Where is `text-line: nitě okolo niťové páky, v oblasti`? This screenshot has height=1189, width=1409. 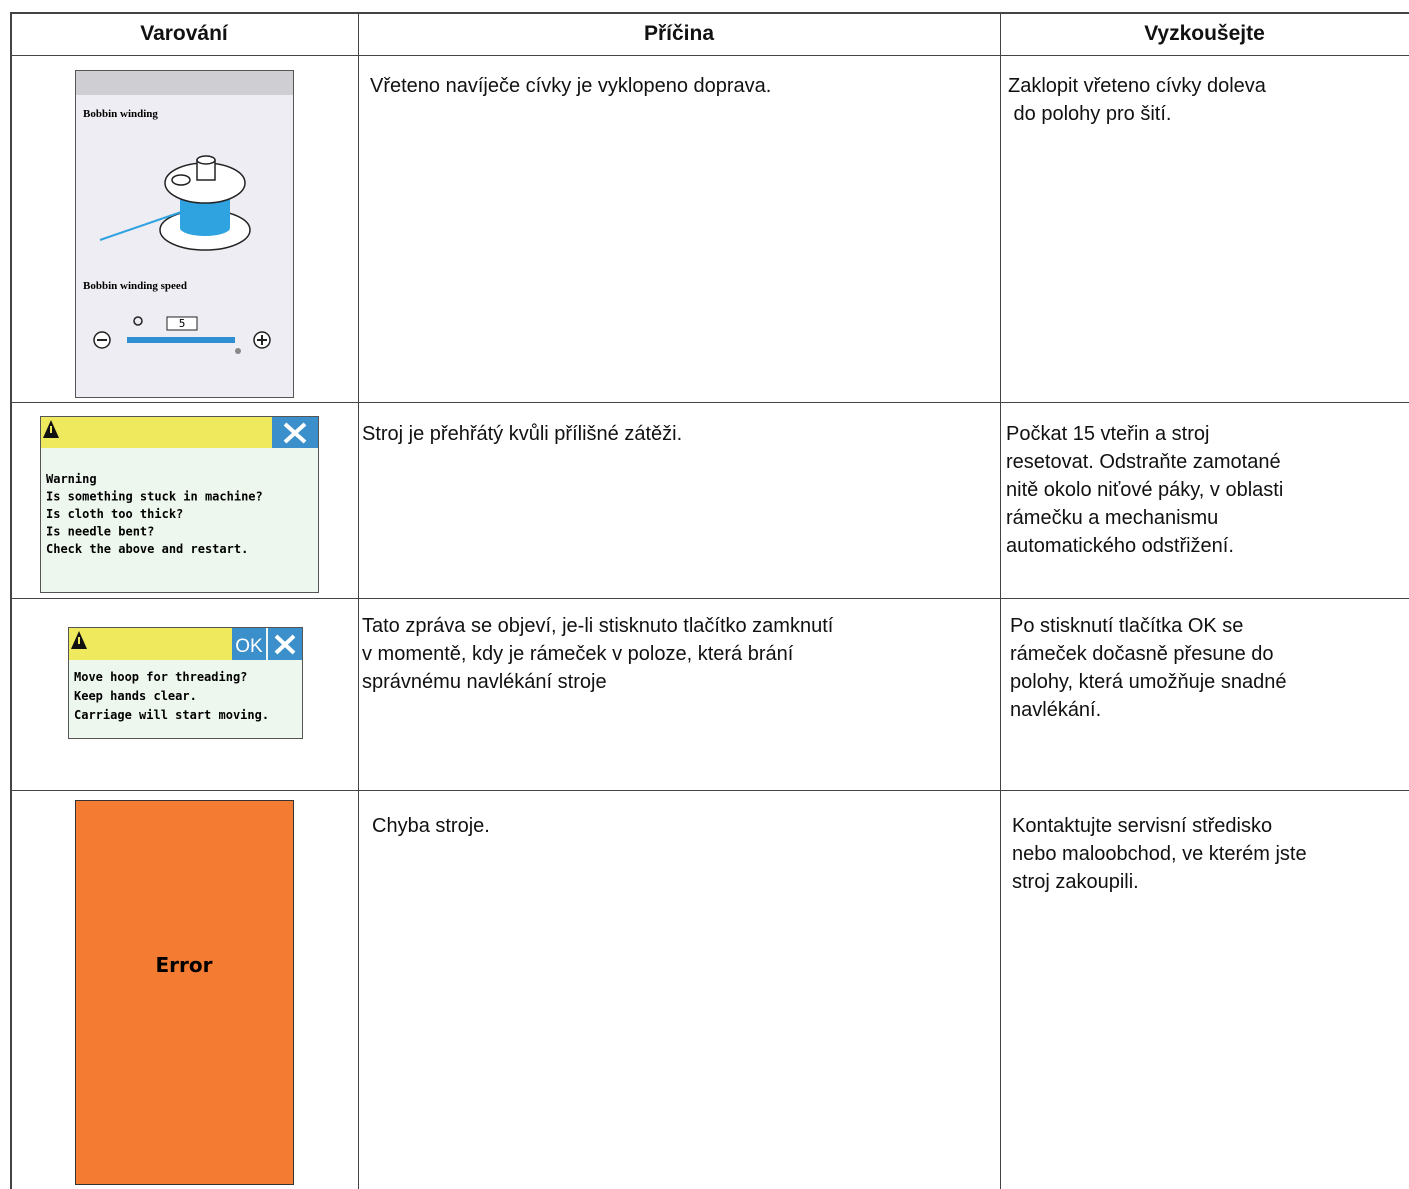
text-line: nitě okolo niťové páky, v oblasti is located at coordinates (1145, 490).